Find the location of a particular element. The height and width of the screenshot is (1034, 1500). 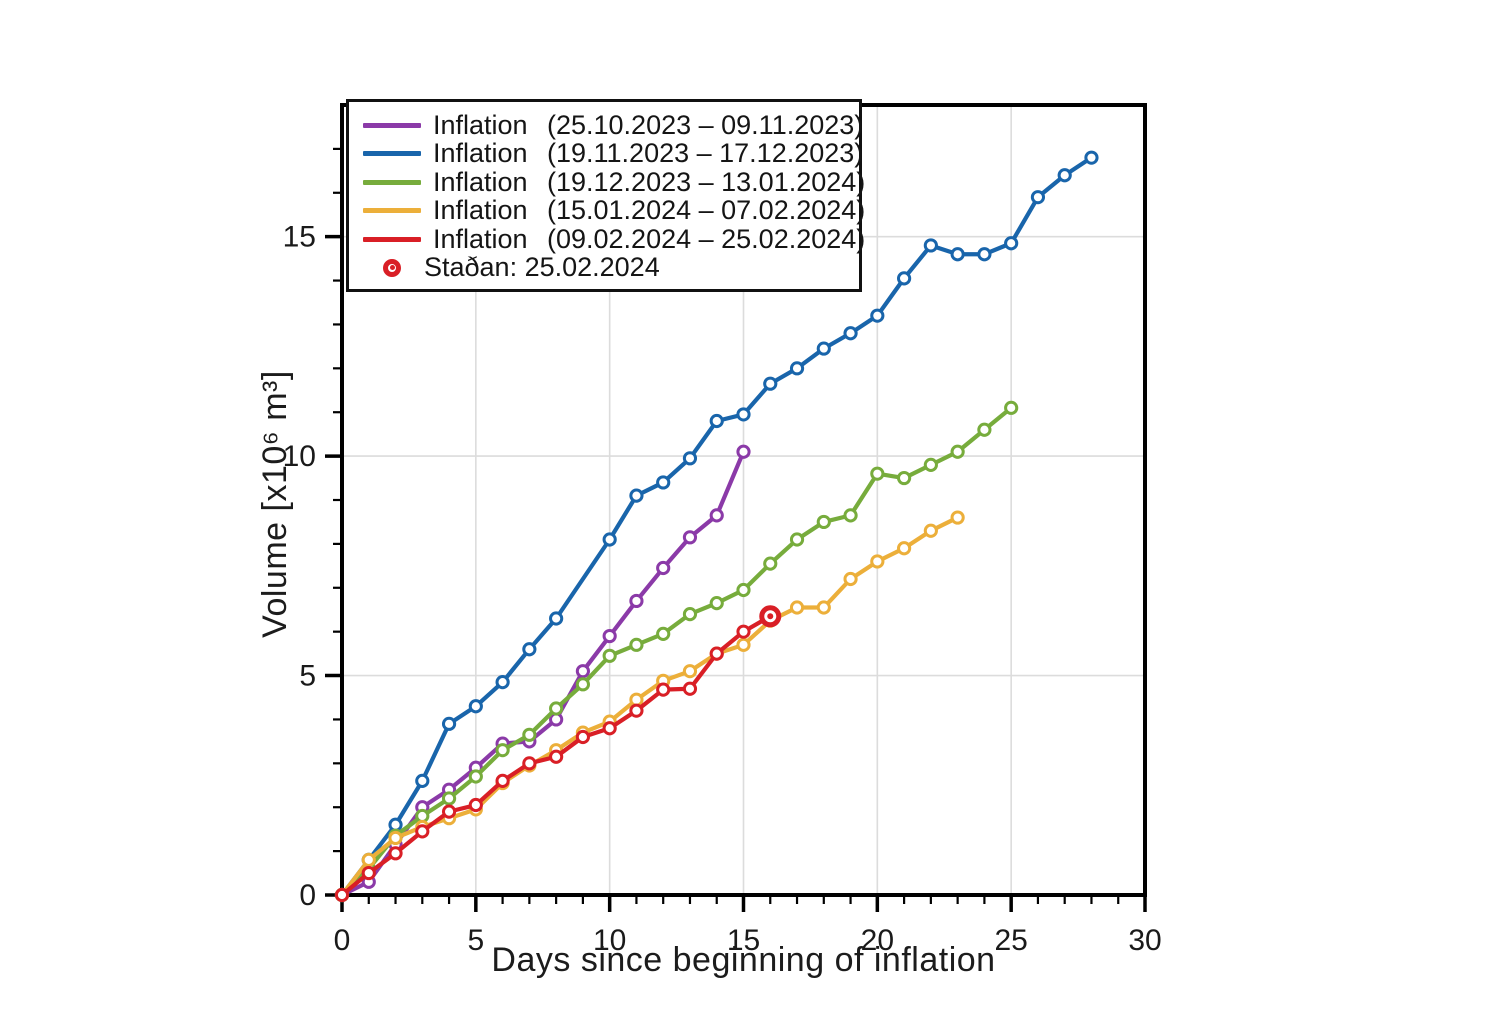

y-tick-label: 10 is located at coordinates (299, 456).